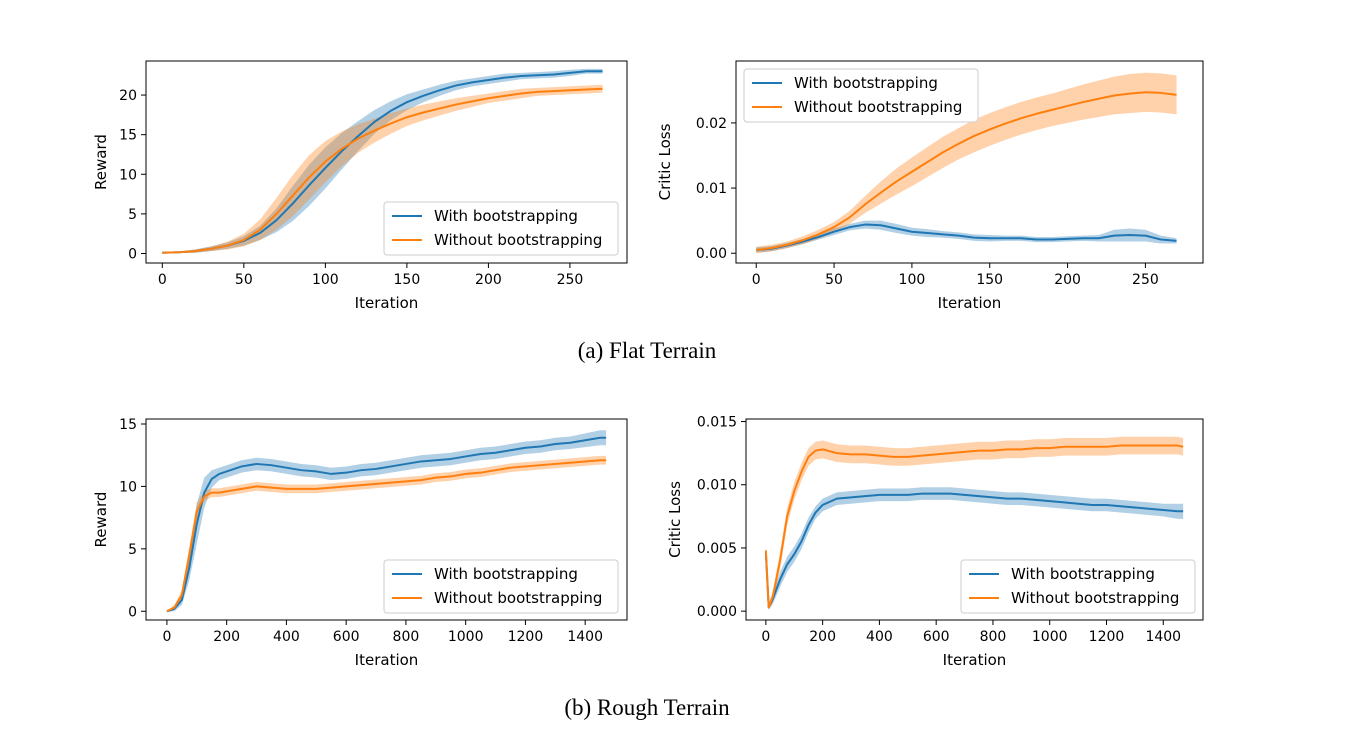  Describe the element at coordinates (647, 350) in the screenshot. I see `caption-flat-terrain: (a) Flat Terrain` at that location.